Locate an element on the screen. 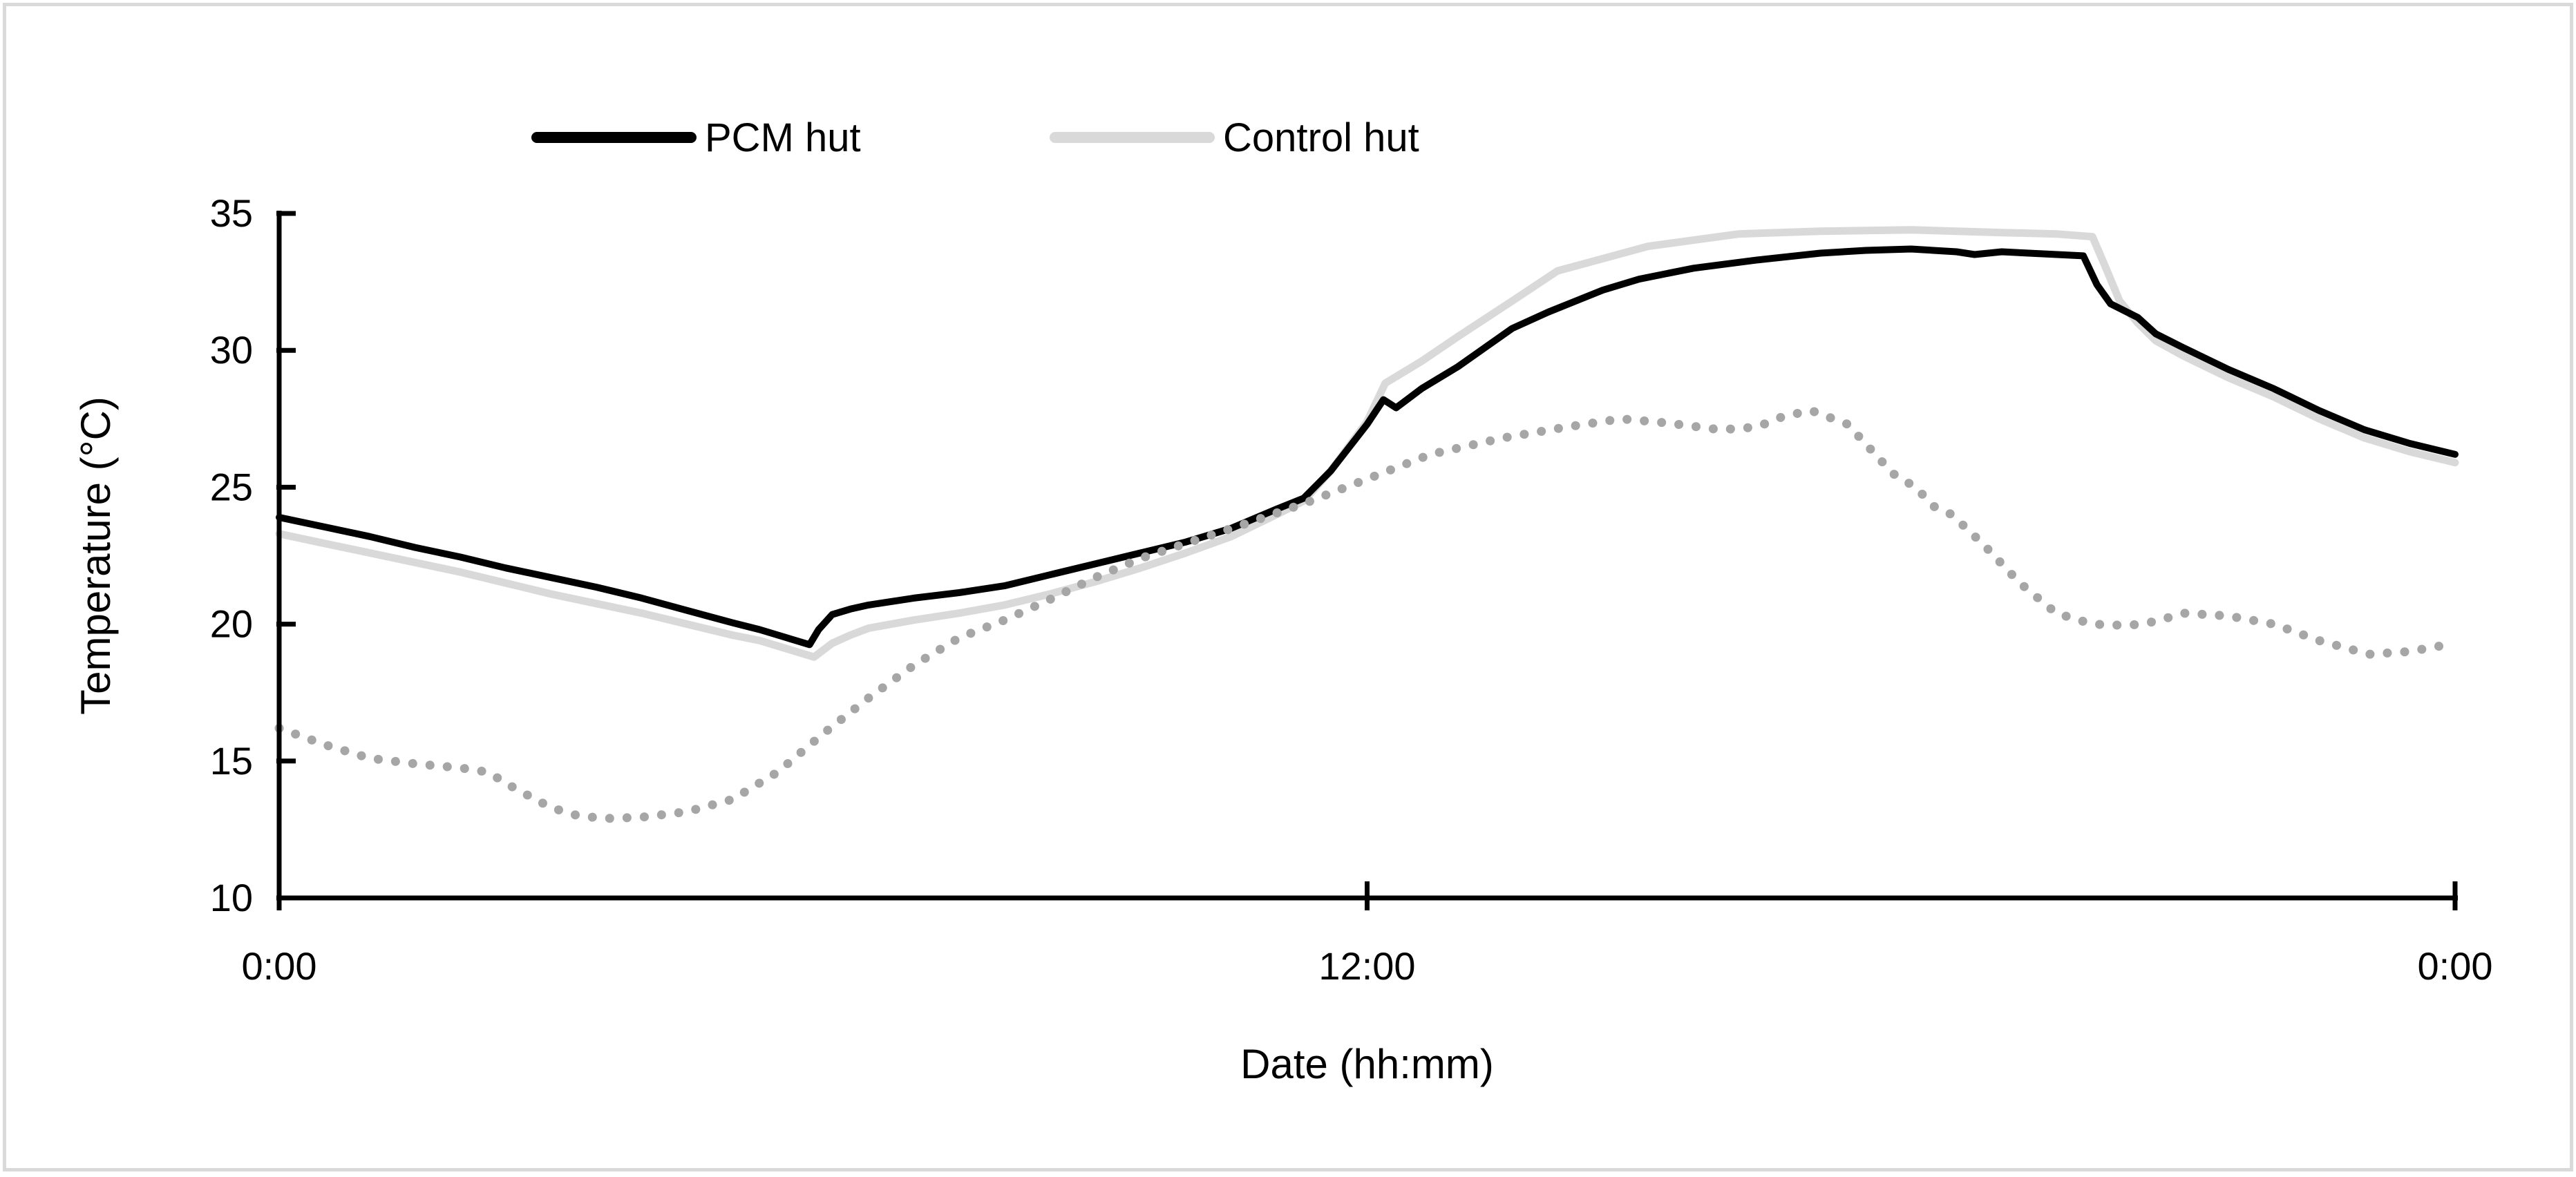 This screenshot has height=1177, width=2576. y-tick-label-30: 30 is located at coordinates (231, 350).